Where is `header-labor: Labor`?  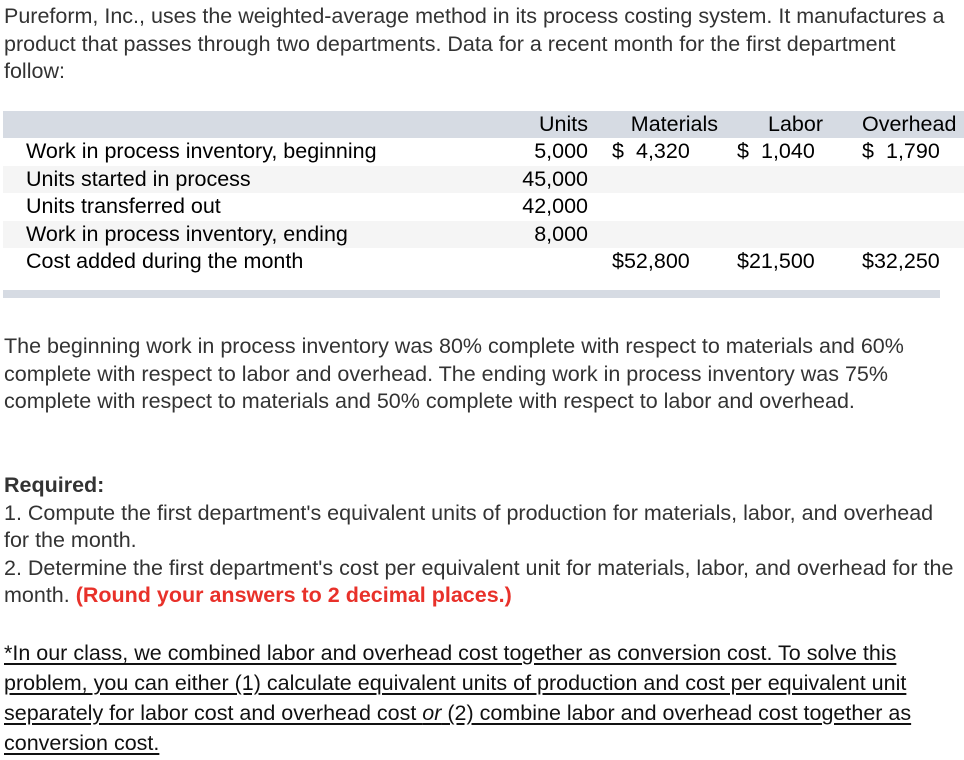 header-labor: Labor is located at coordinates (795, 124).